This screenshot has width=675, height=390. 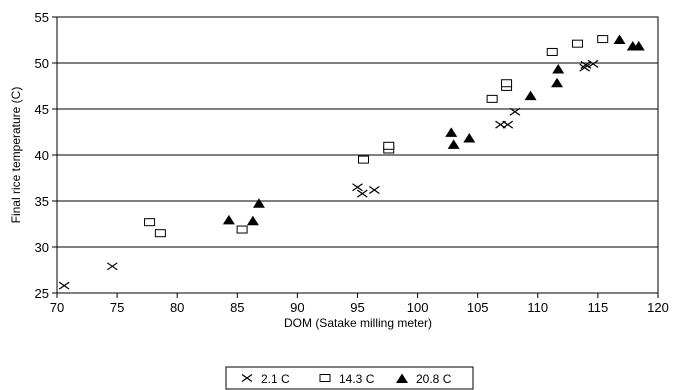 I want to click on x-tick-label: 115, so click(x=598, y=307).